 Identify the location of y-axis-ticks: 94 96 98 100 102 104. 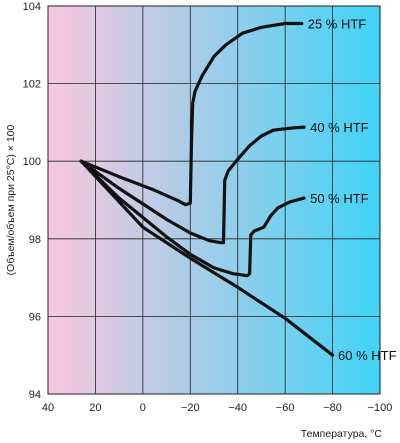
(32, 201).